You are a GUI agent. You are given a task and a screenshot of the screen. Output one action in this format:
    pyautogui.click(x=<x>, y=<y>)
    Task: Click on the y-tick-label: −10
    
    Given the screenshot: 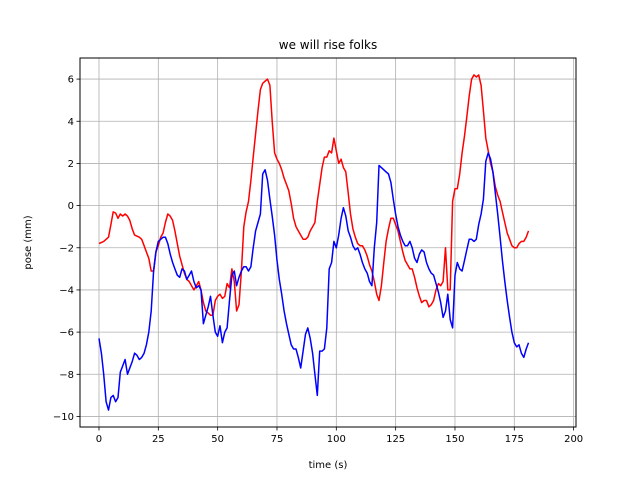 What is the action you would take?
    pyautogui.click(x=63, y=417)
    